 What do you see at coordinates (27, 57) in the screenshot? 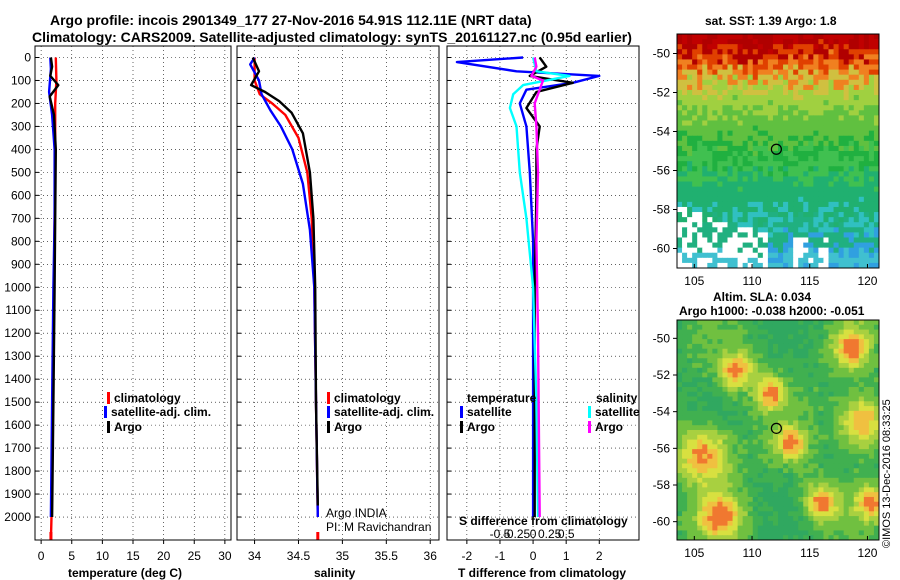
I see `y-tick-label: 0` at bounding box center [27, 57].